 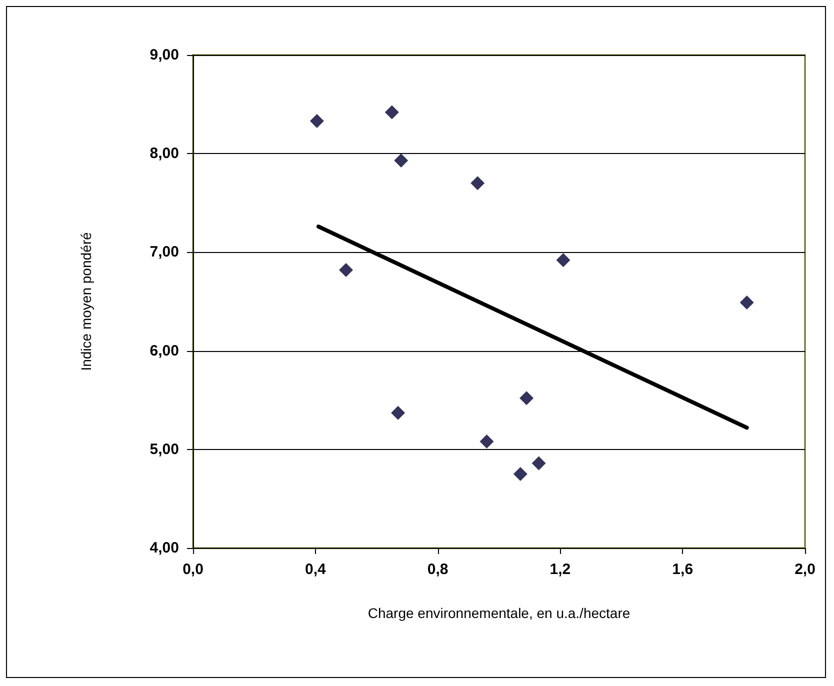 I want to click on y-tick-label: 7,00, so click(x=164, y=252).